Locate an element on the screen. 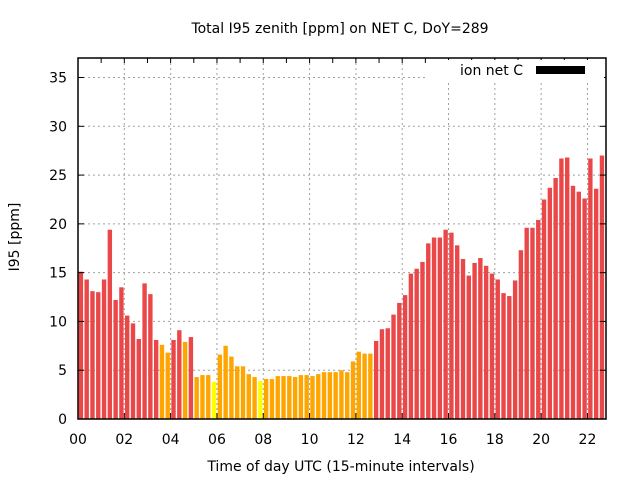 Image resolution: width=640 pixels, height=480 pixels. x-tick-label: 02 is located at coordinates (124, 440).